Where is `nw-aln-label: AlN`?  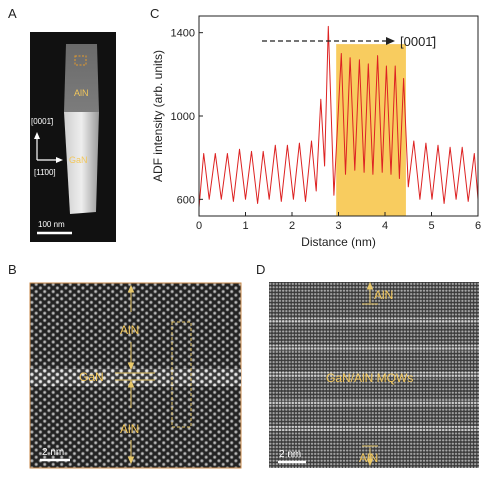
nw-aln-label: AlN is located at coordinates (81, 93).